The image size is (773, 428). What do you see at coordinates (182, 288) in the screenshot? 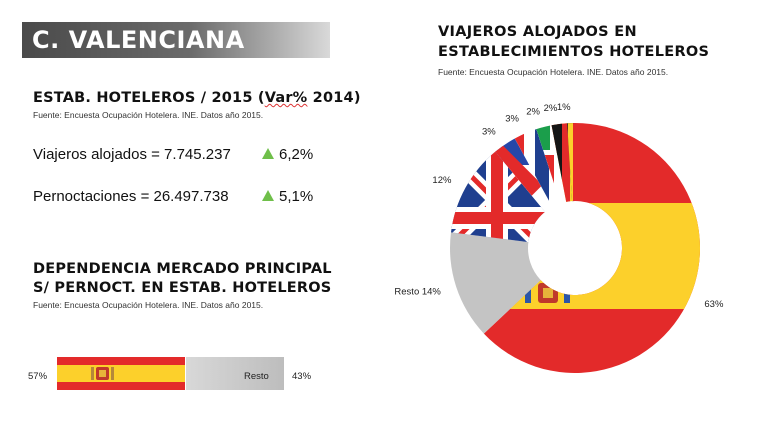
I see `dep-title-line2: S/ PERNOCT. EN ESTAB. HOTELEROS` at bounding box center [182, 288].